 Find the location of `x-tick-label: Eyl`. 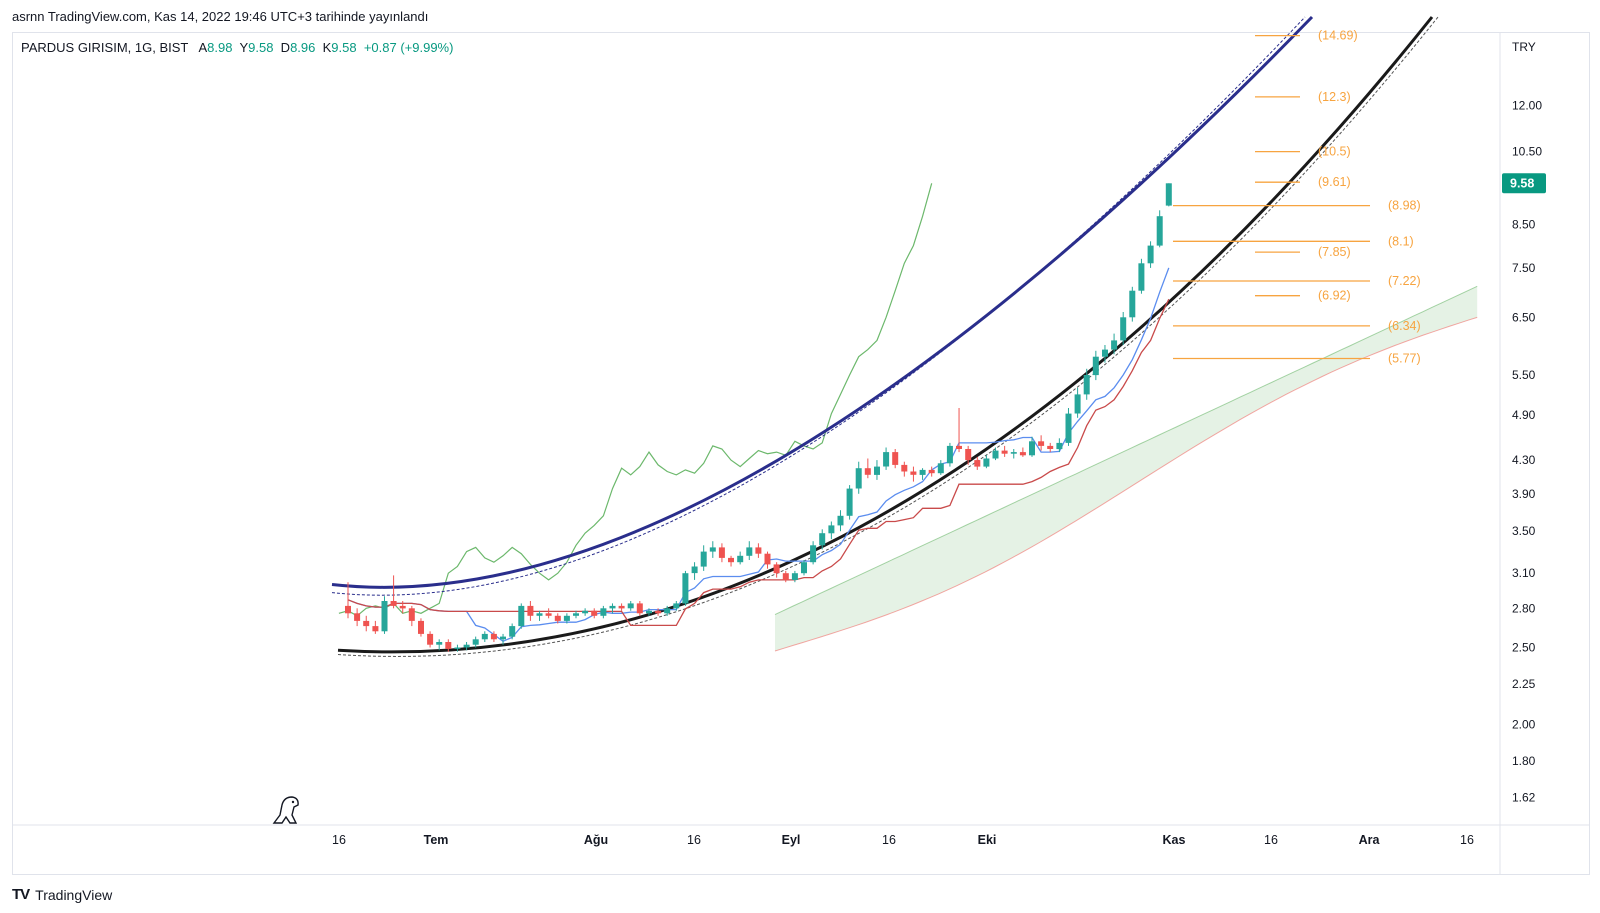

x-tick-label: Eyl is located at coordinates (791, 840).